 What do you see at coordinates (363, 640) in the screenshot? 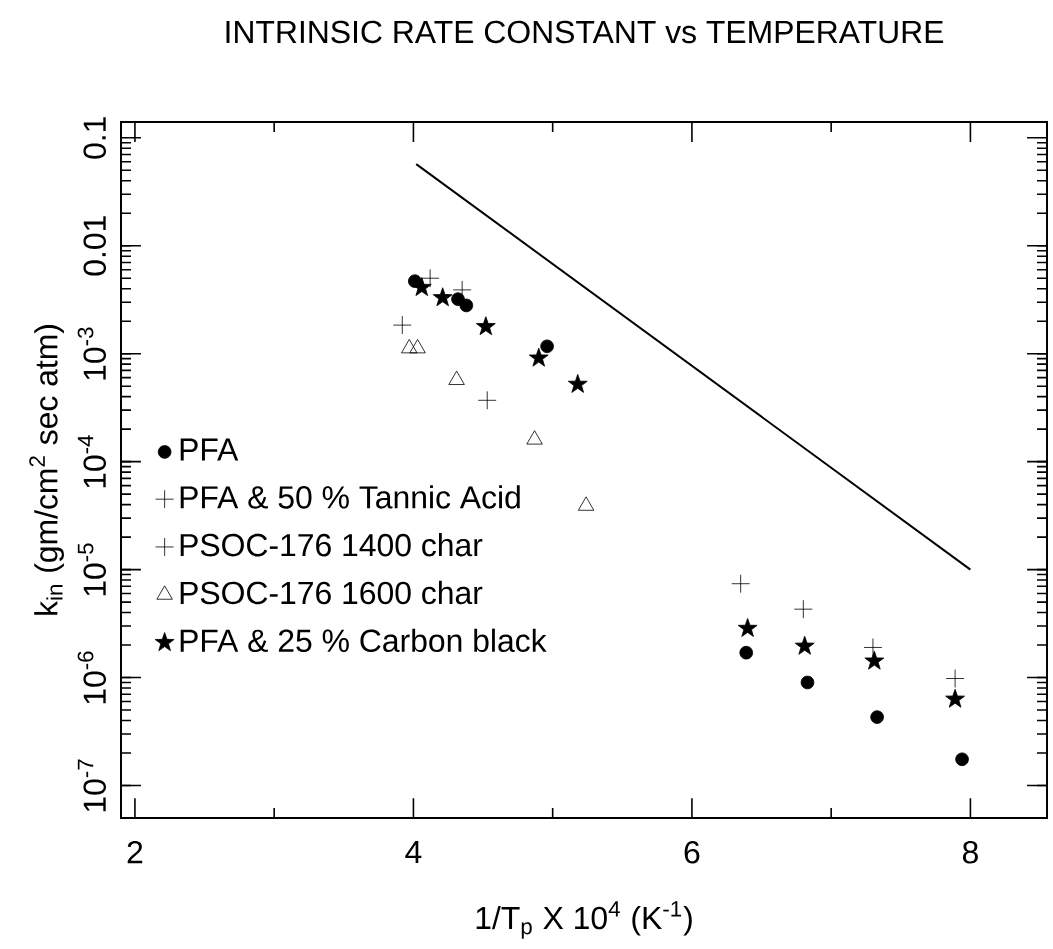
I see `legend-label: PFA & 25 % Carbon black` at bounding box center [363, 640].